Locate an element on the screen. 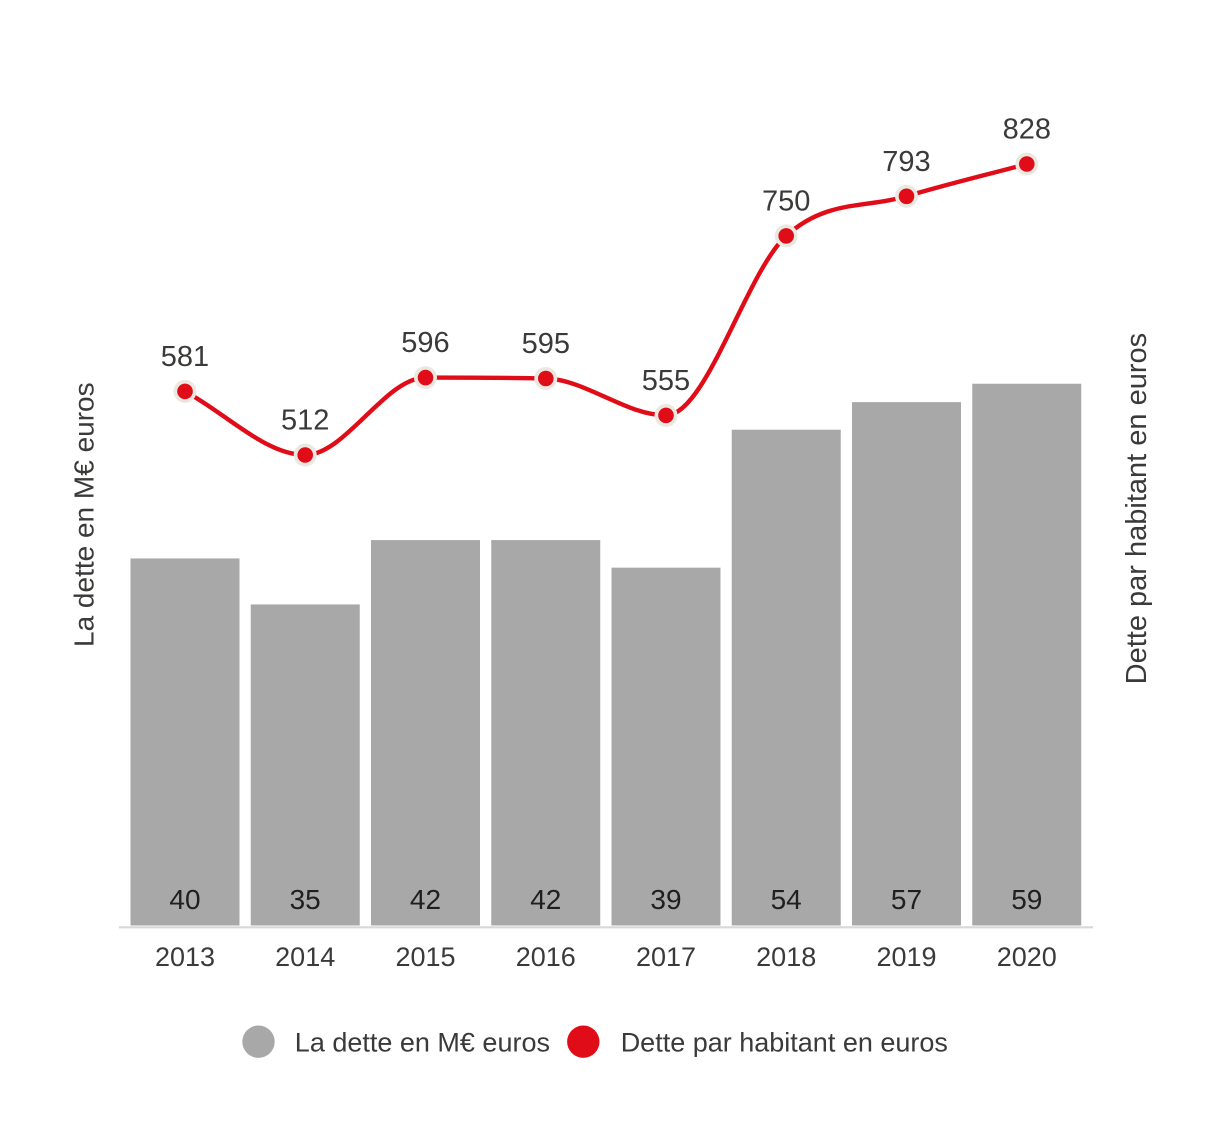  svg-text: 512 is located at coordinates (305, 421).